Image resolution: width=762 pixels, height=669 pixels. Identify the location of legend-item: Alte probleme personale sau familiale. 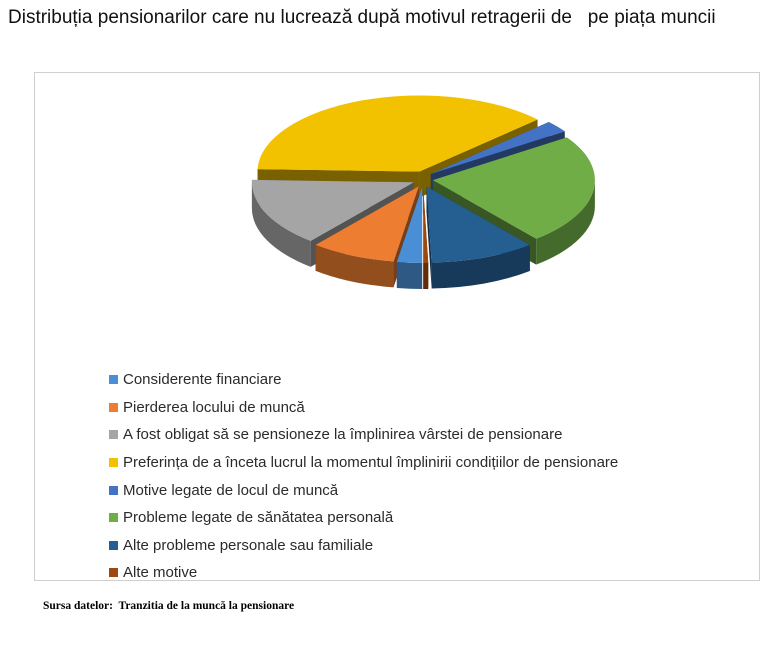
(363, 546).